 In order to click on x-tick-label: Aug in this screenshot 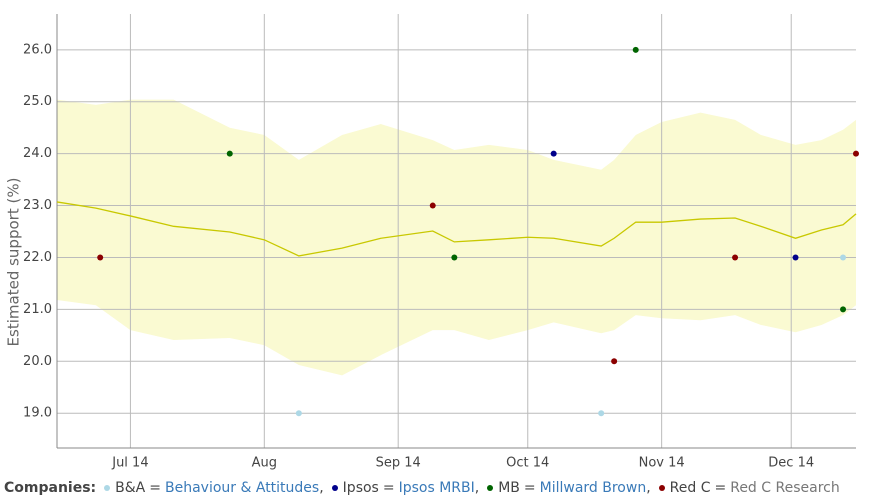, I will do `click(264, 463)`.